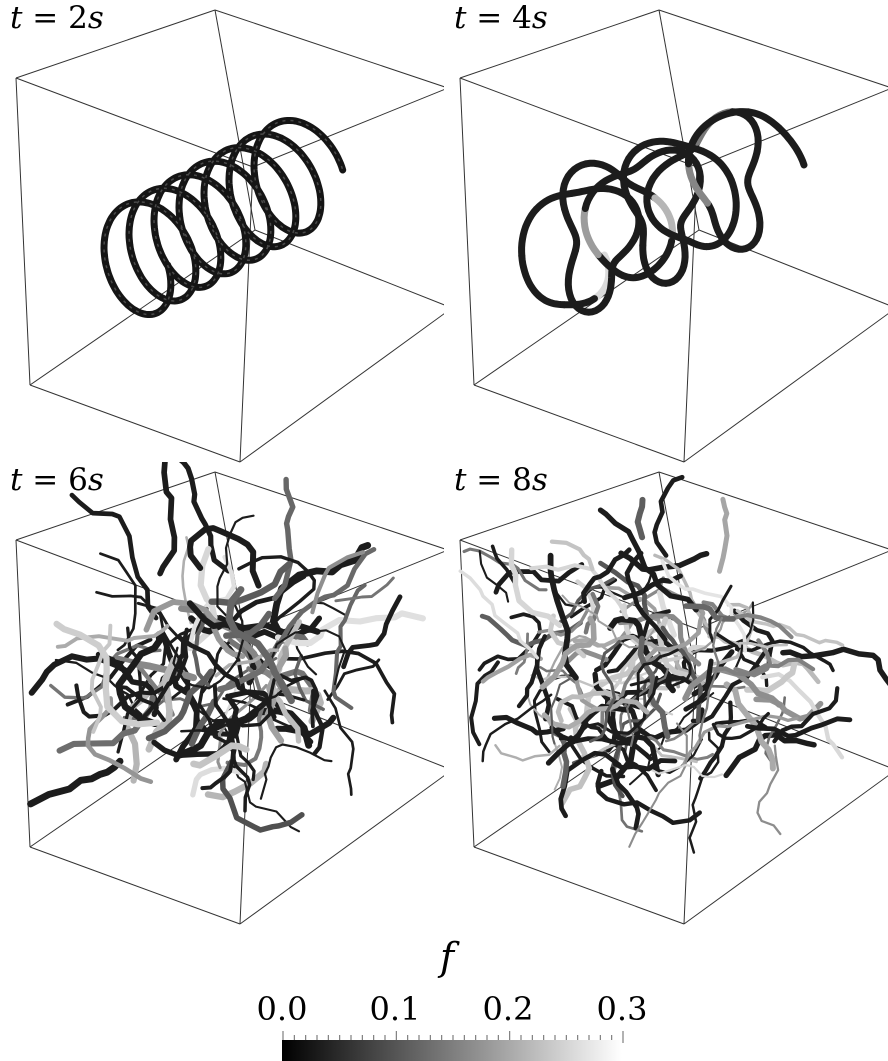 The image size is (888, 1061). I want to click on panel-label-t6: t = 6s, so click(57, 480).